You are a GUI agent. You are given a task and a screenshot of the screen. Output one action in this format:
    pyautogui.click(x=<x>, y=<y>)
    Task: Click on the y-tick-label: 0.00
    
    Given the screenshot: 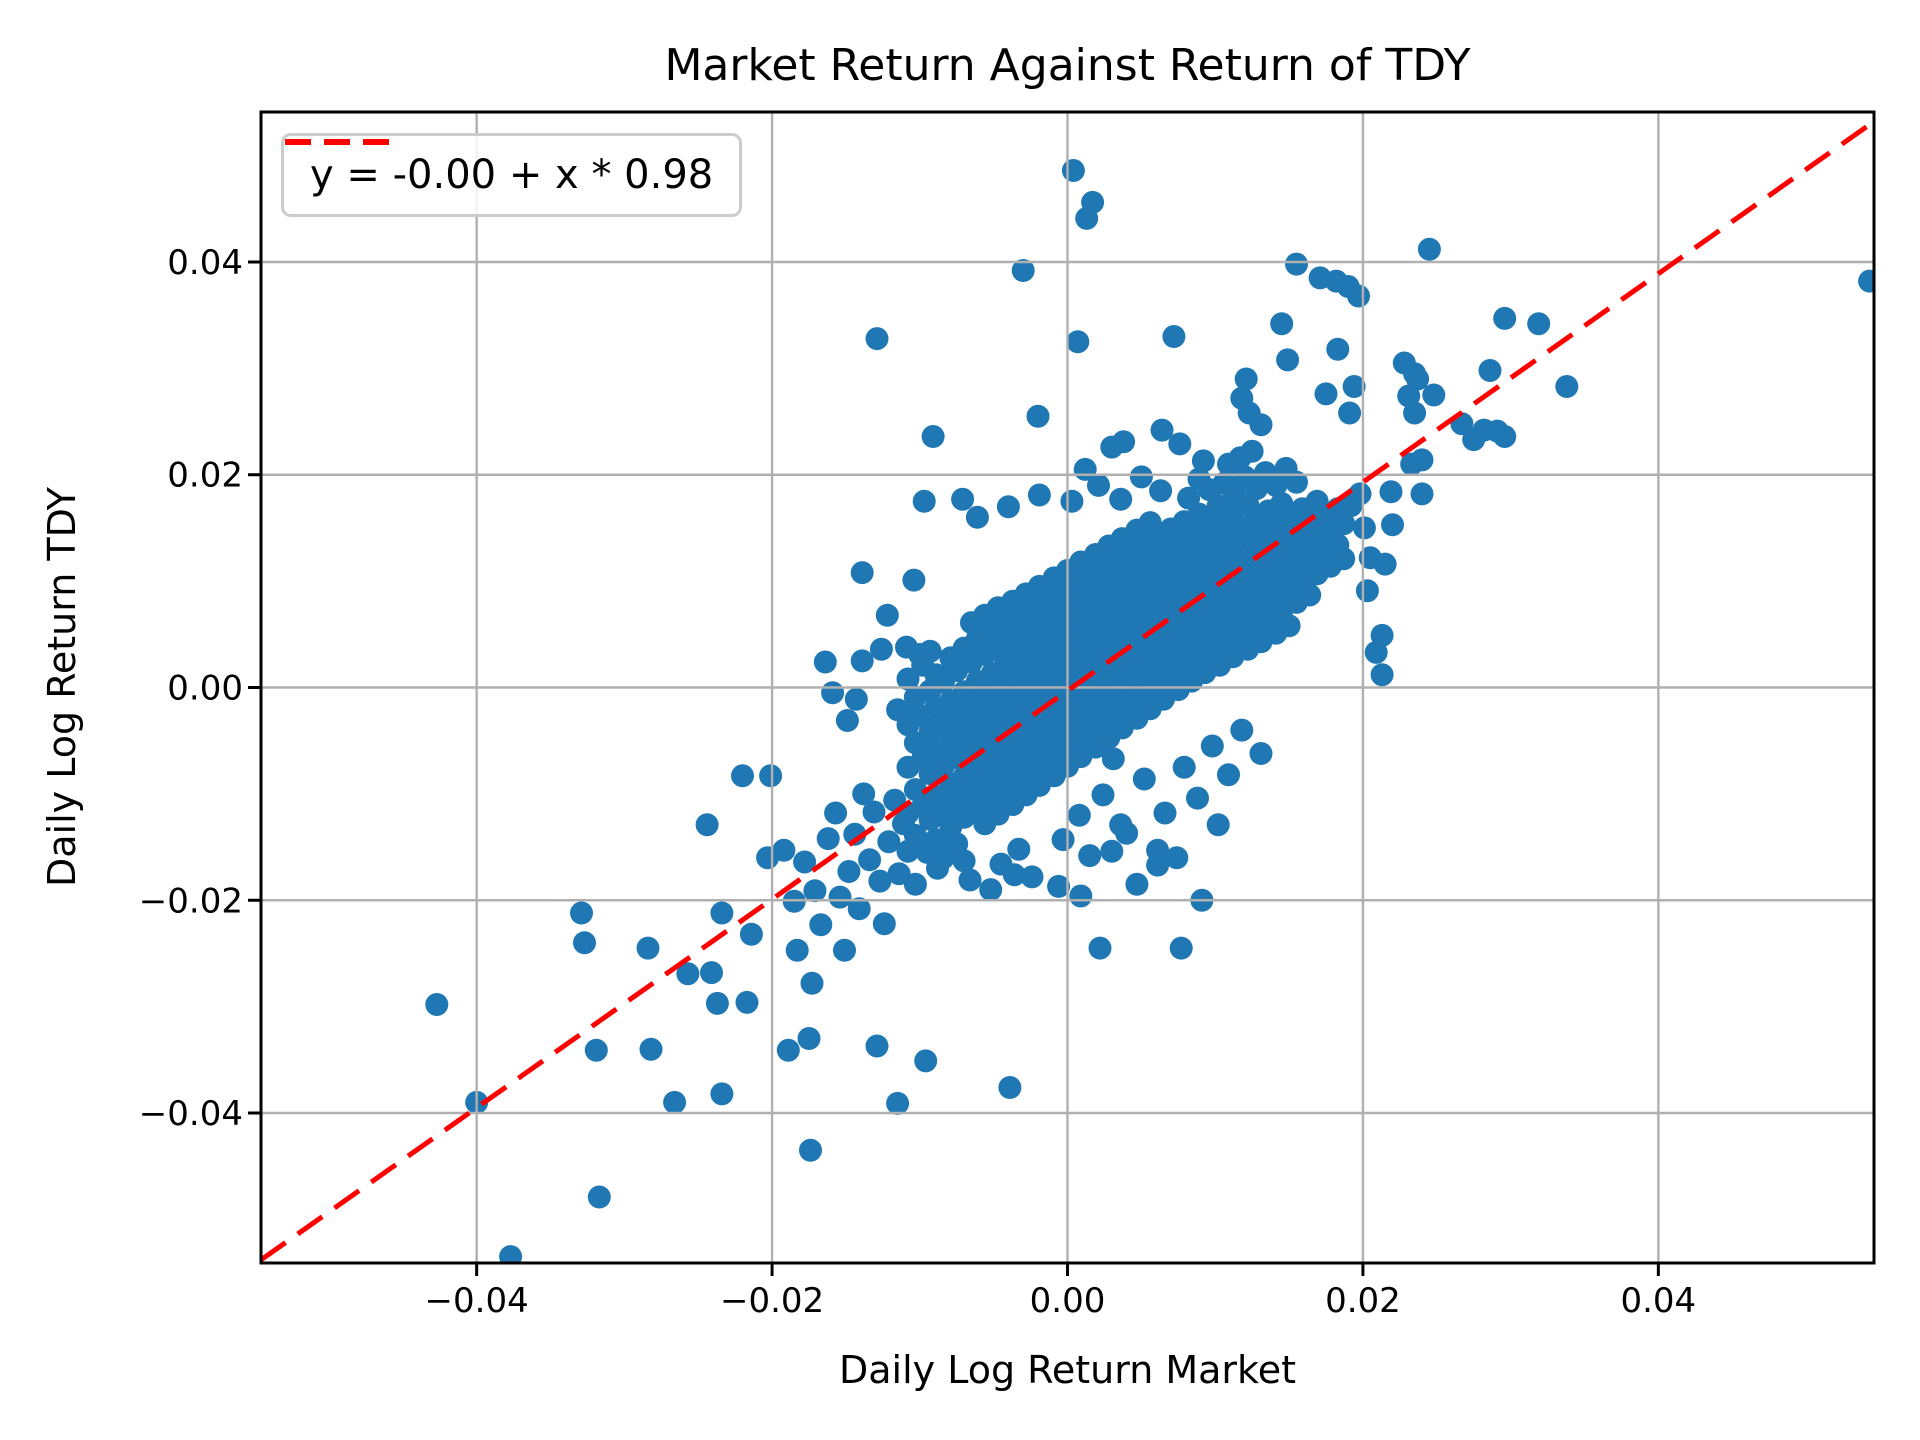 What is the action you would take?
    pyautogui.click(x=205, y=689)
    